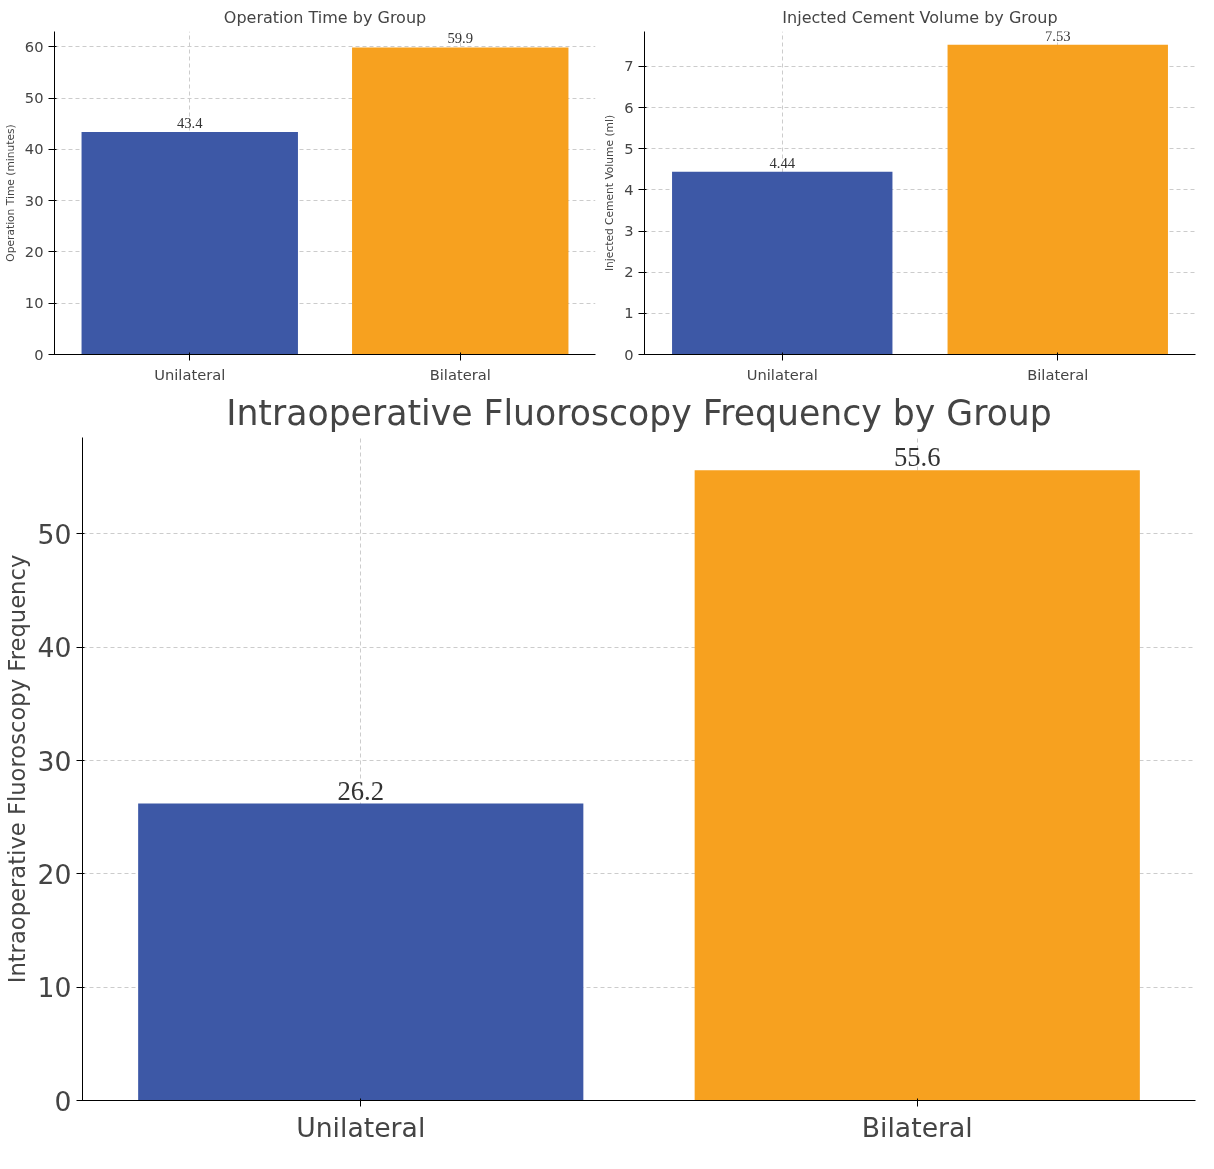 The image size is (1214, 1169). What do you see at coordinates (190, 122) in the screenshot?
I see `data-label: 43.4` at bounding box center [190, 122].